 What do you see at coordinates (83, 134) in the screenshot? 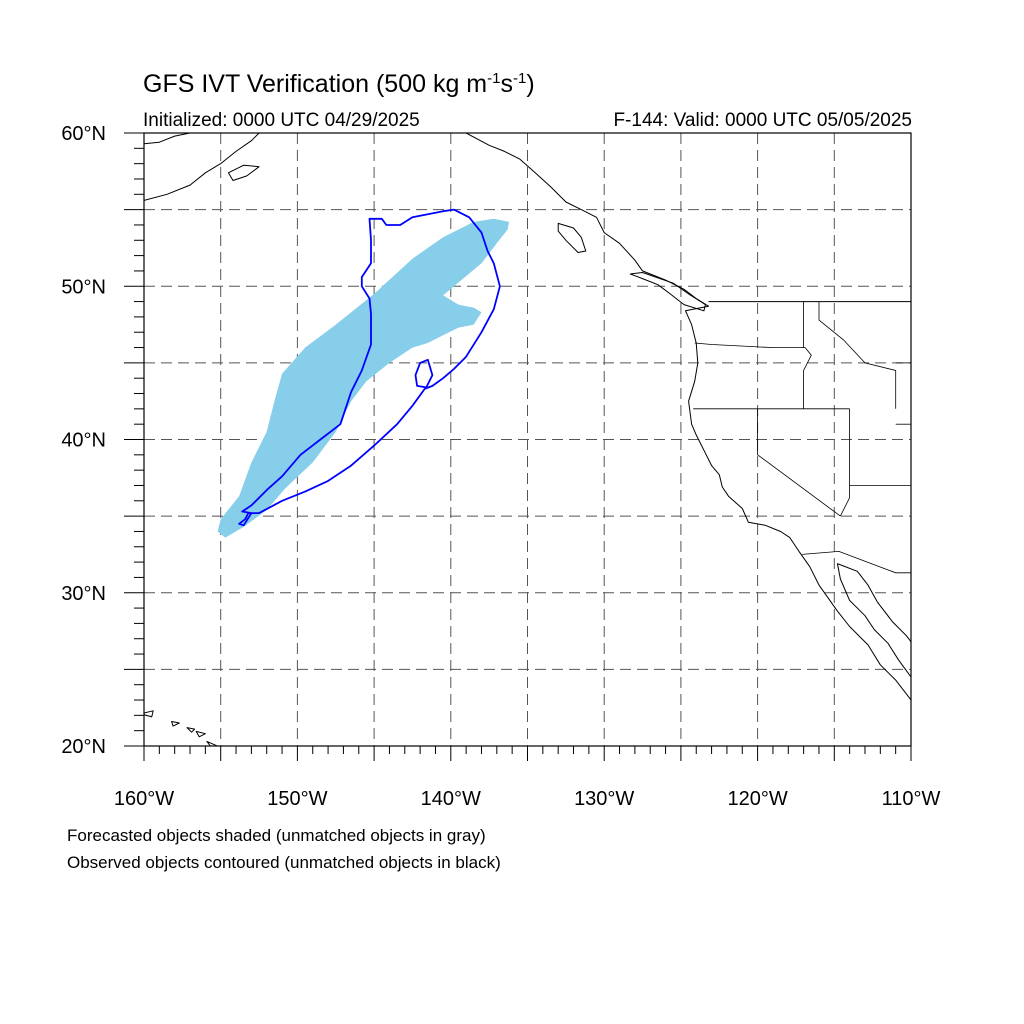
I see `lat-tick-label: 60°N` at bounding box center [83, 134].